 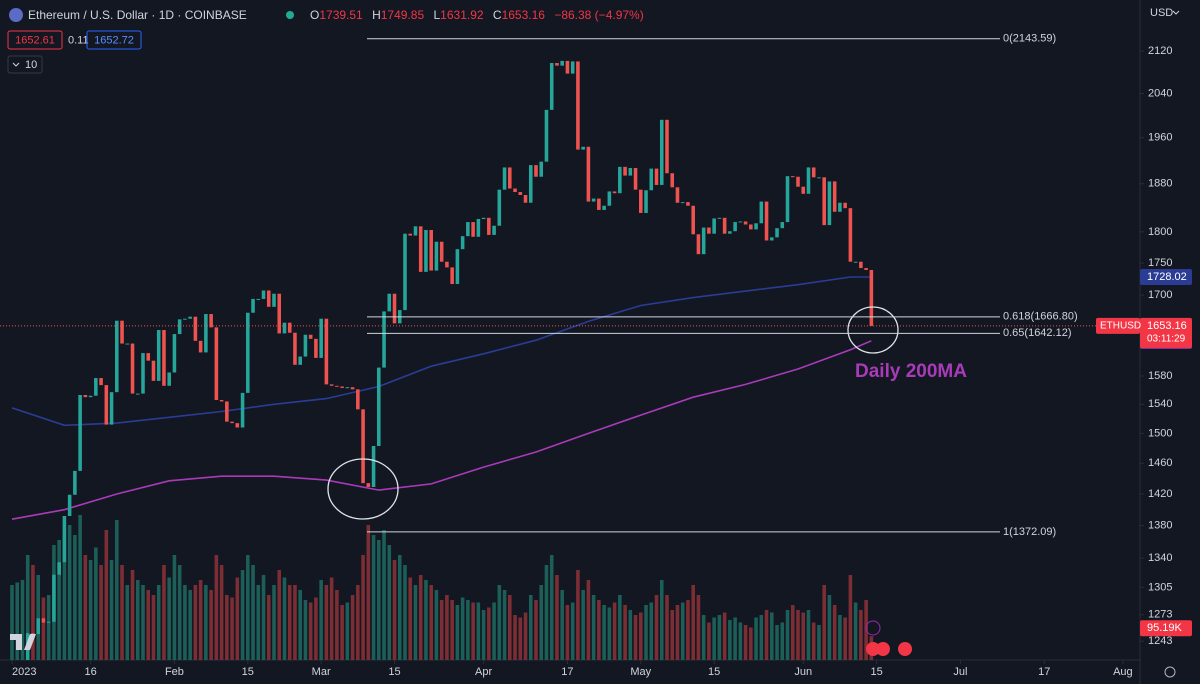 What do you see at coordinates (1165, 628) in the screenshot?
I see `volume-value-label: 95.19K` at bounding box center [1165, 628].